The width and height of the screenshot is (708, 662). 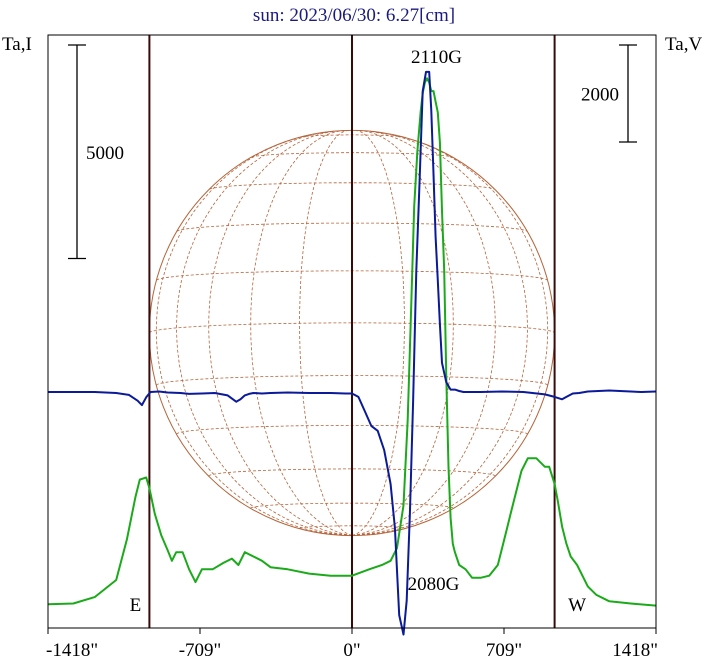 I want to click on x-axis-ticks: -1418" -709" 0" 709" 1418", so click(x=352, y=644).